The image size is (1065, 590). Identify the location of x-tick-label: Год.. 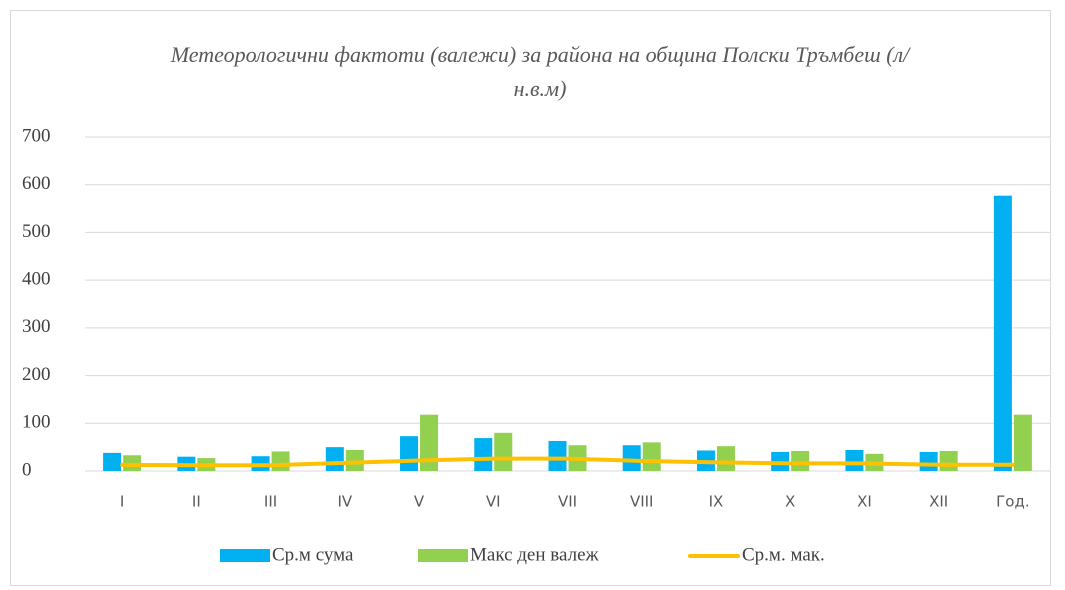
(1012, 502).